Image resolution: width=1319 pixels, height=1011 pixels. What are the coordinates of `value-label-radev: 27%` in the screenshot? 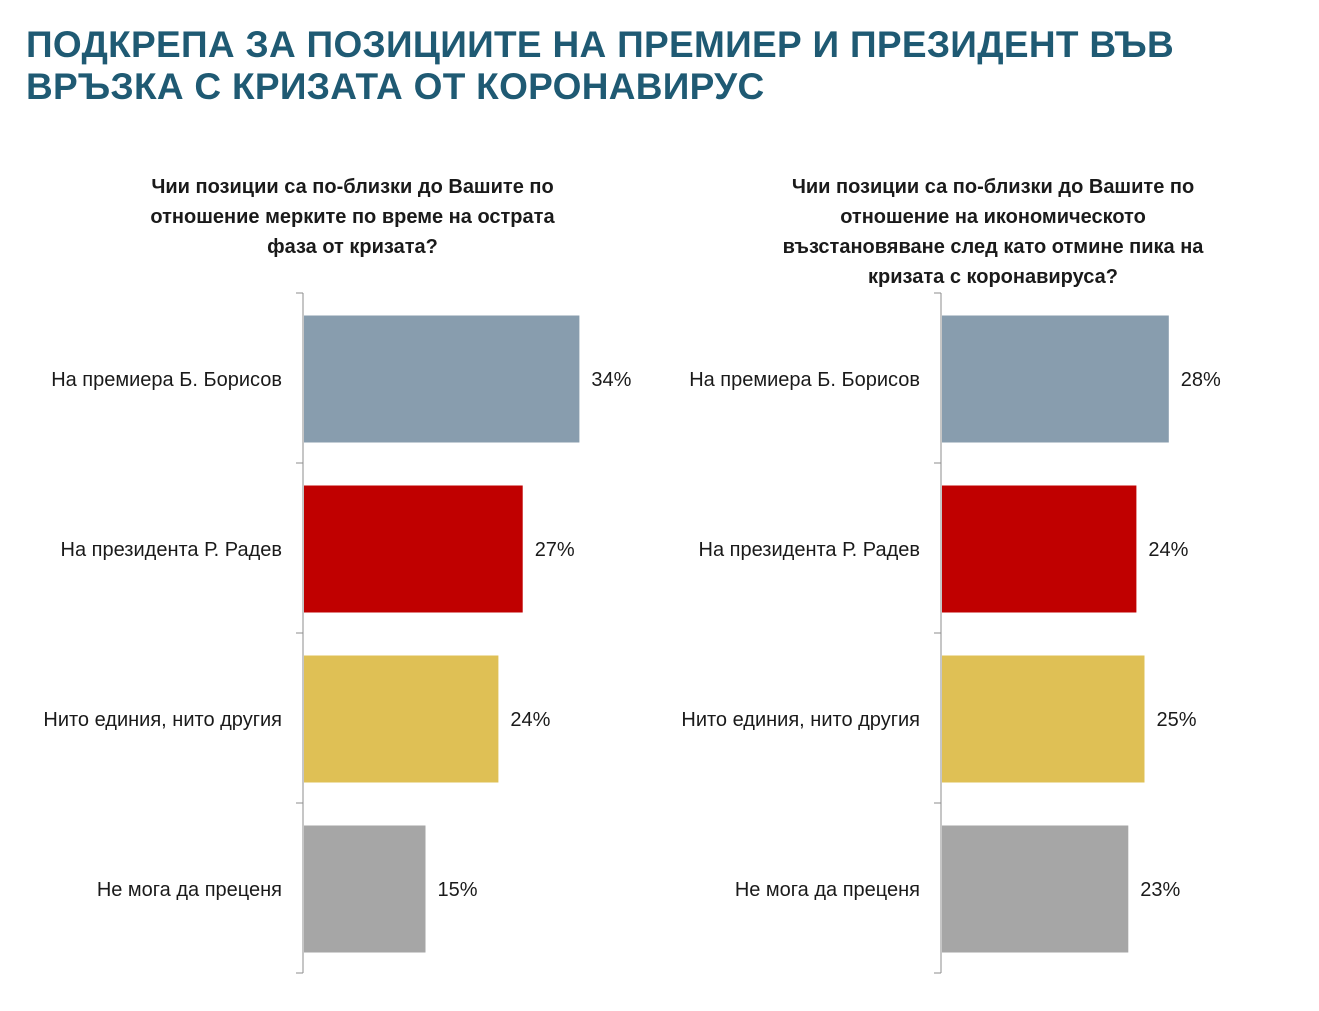 It's located at (555, 550).